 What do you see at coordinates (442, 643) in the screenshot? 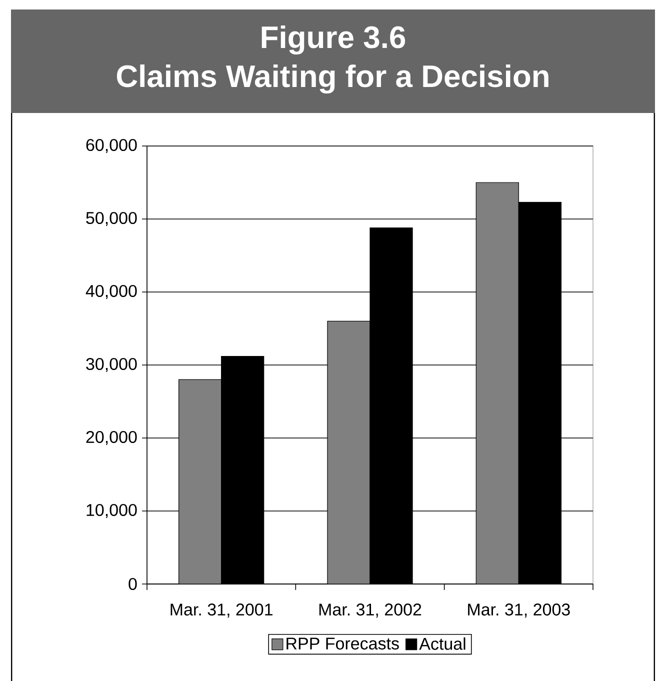
I see `legend-label: Actual` at bounding box center [442, 643].